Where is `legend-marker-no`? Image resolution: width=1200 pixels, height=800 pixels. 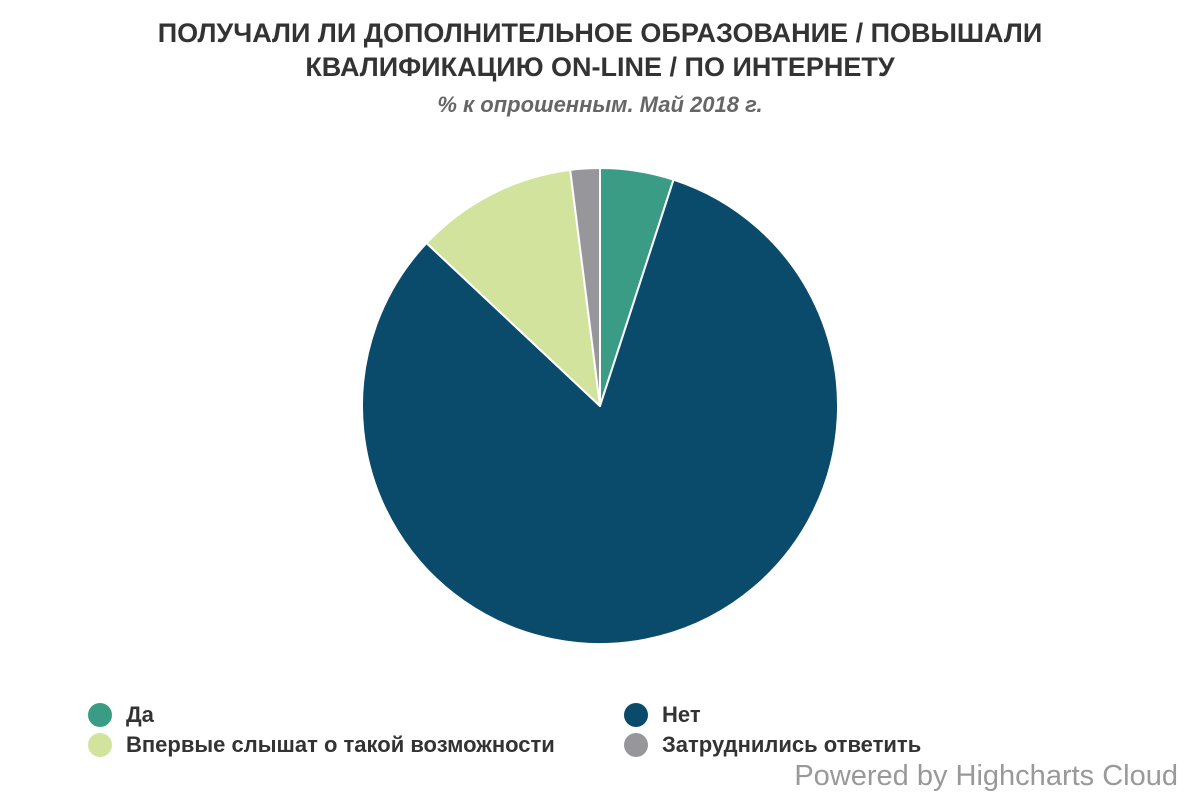 legend-marker-no is located at coordinates (636, 715).